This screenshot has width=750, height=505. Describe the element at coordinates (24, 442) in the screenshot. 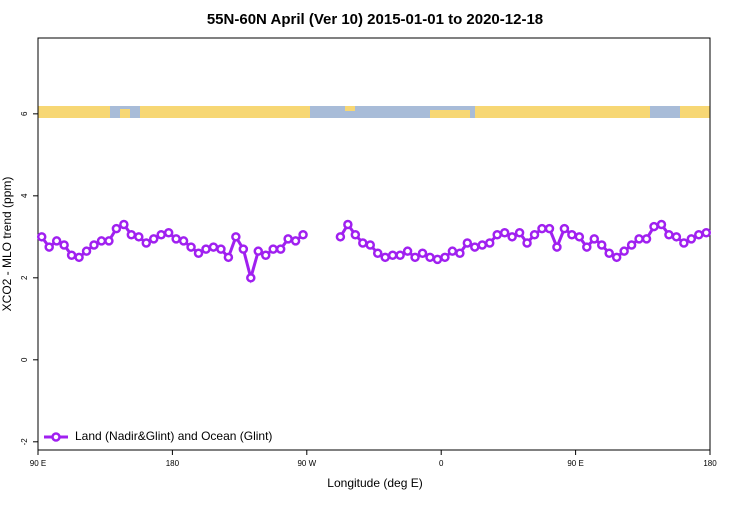

I see `y-tick-label: -2` at that location.